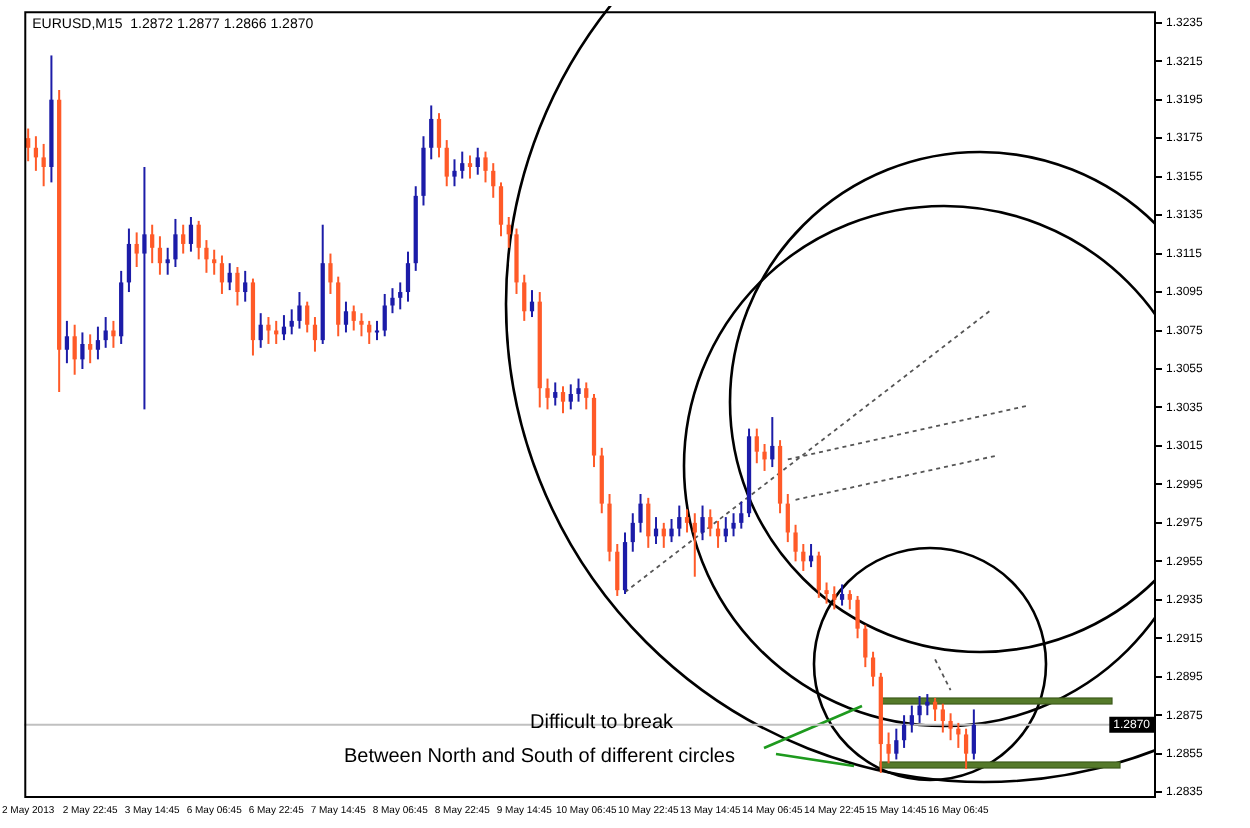  I want to click on annotation: Difficult to break, so click(603, 722).